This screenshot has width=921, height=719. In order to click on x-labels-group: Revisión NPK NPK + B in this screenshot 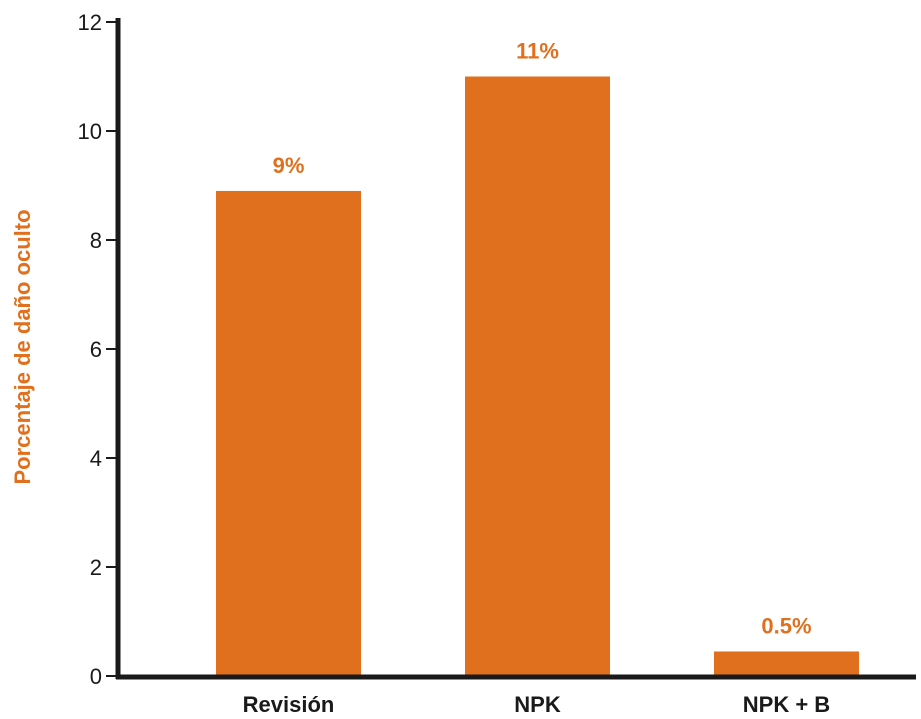, I will do `click(537, 704)`.